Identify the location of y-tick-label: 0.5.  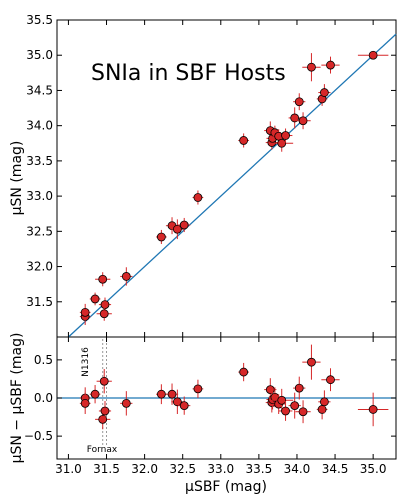
(43, 360).